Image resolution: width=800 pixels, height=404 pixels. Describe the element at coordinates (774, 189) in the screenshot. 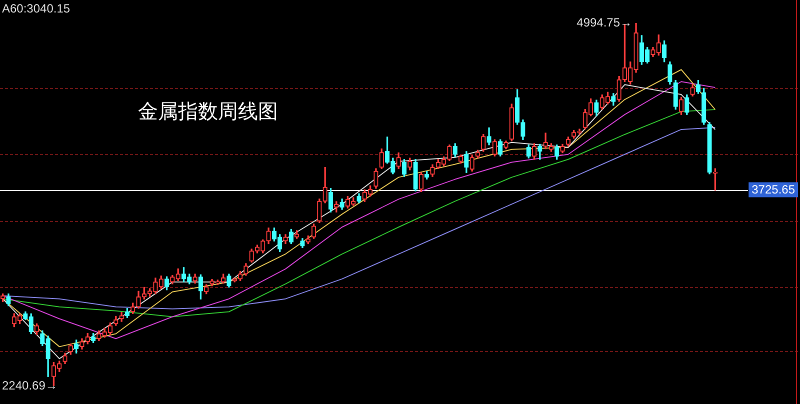

I see `ref-line-label: 3725.65` at that location.